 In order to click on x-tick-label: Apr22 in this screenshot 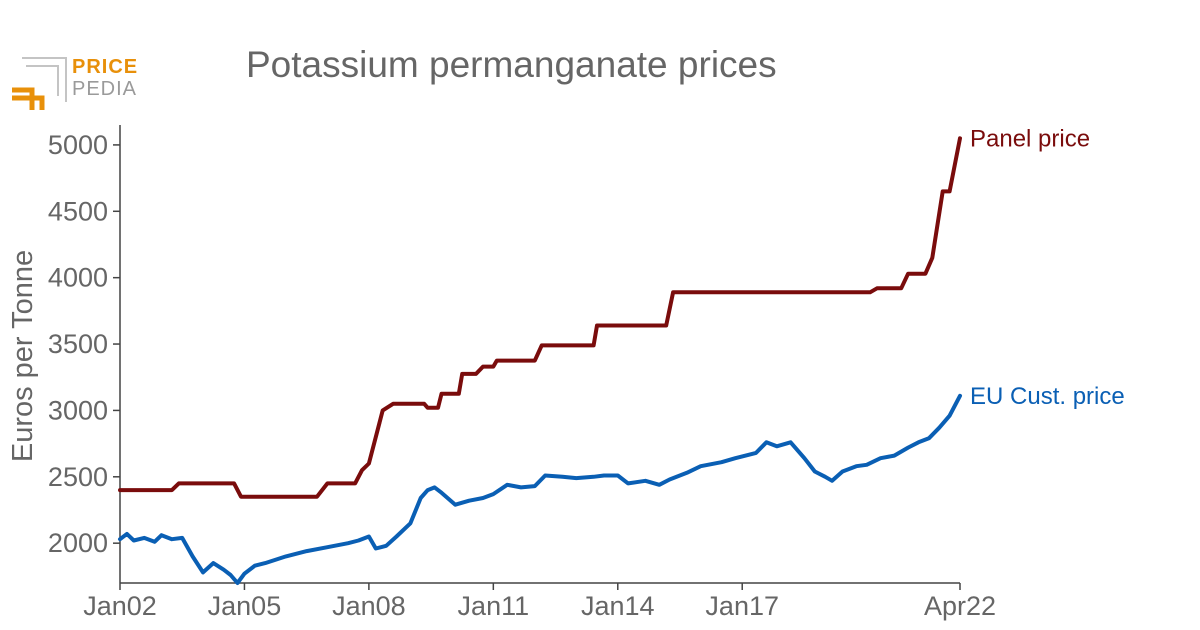, I will do `click(960, 606)`.